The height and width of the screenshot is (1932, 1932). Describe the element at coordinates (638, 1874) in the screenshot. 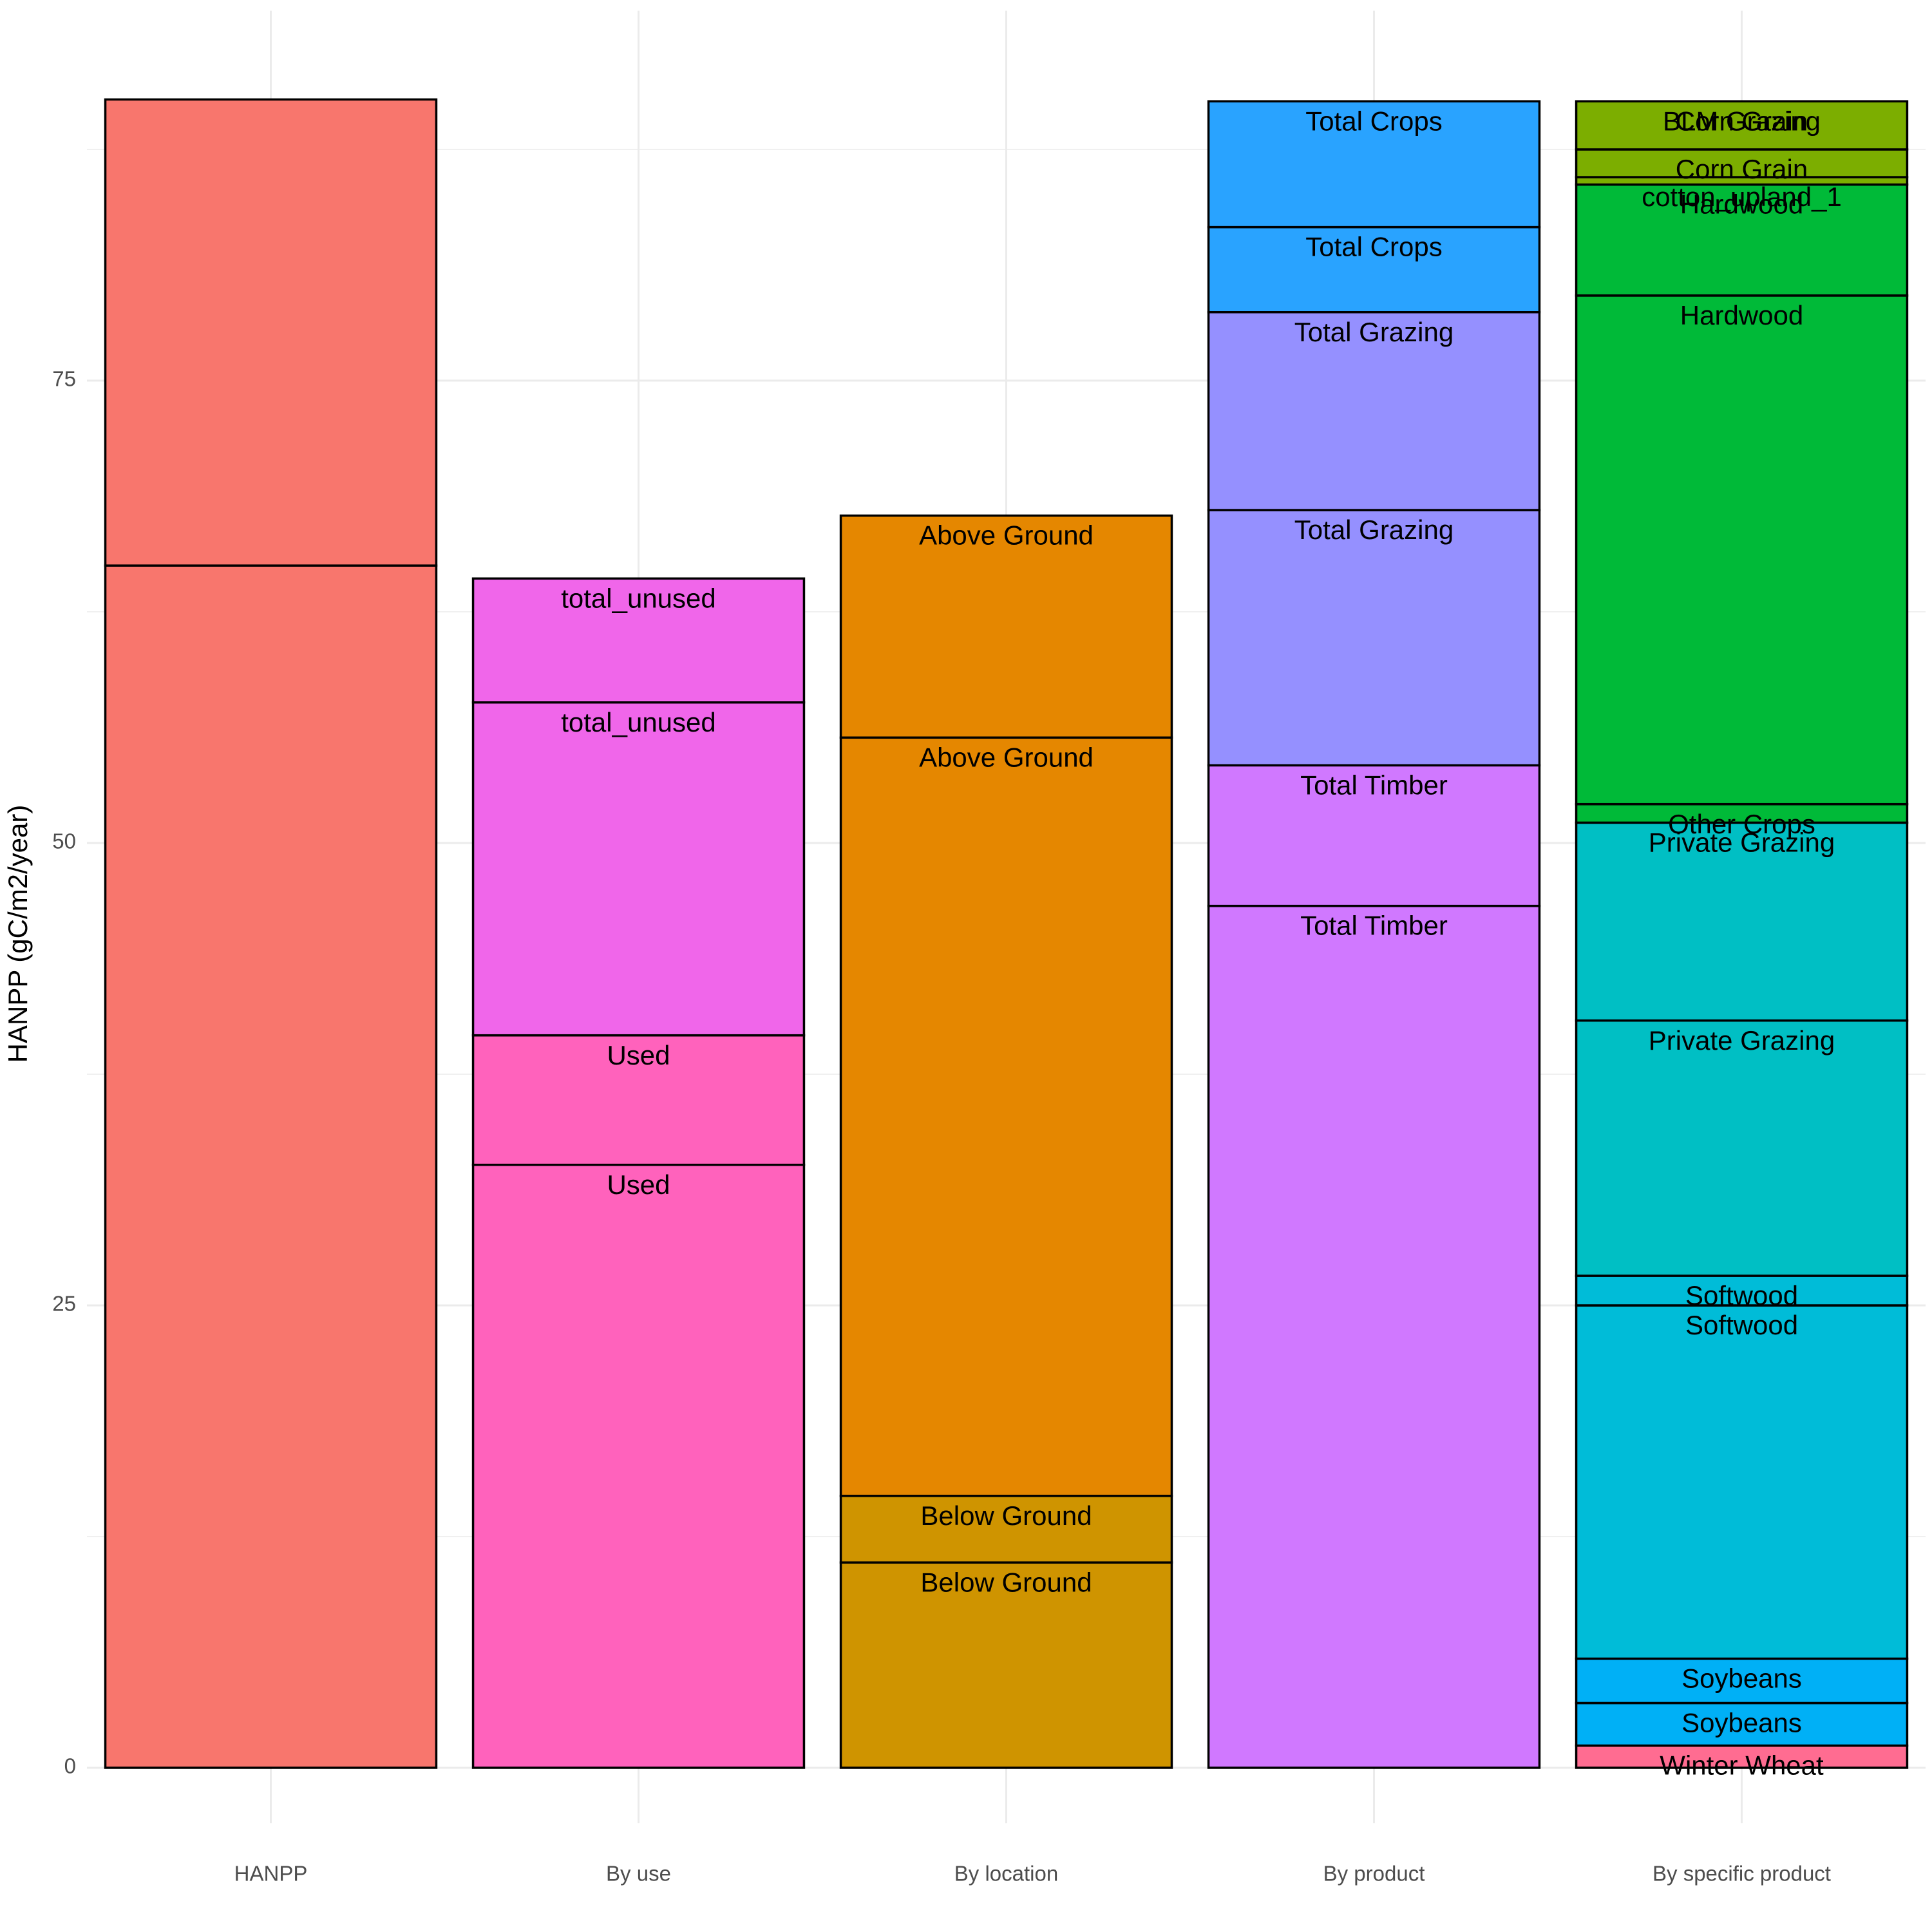

I see `x-tick-label: By use` at that location.